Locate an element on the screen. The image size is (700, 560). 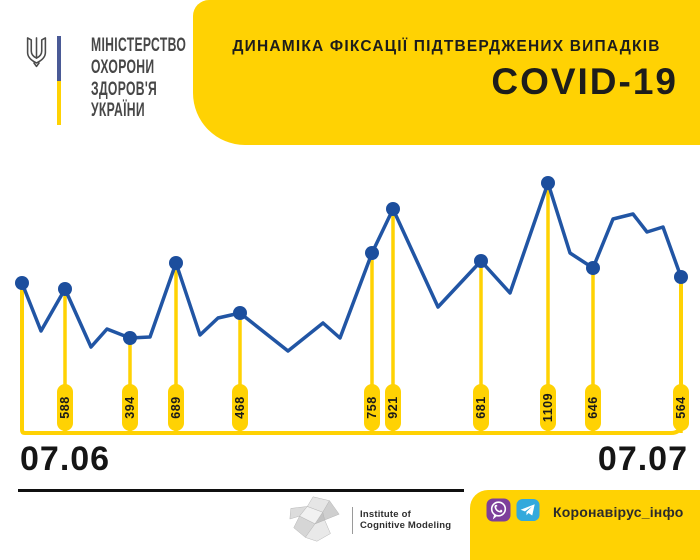
ministry-name-line: ЗДОРОВ'Я is located at coordinates (124, 89).